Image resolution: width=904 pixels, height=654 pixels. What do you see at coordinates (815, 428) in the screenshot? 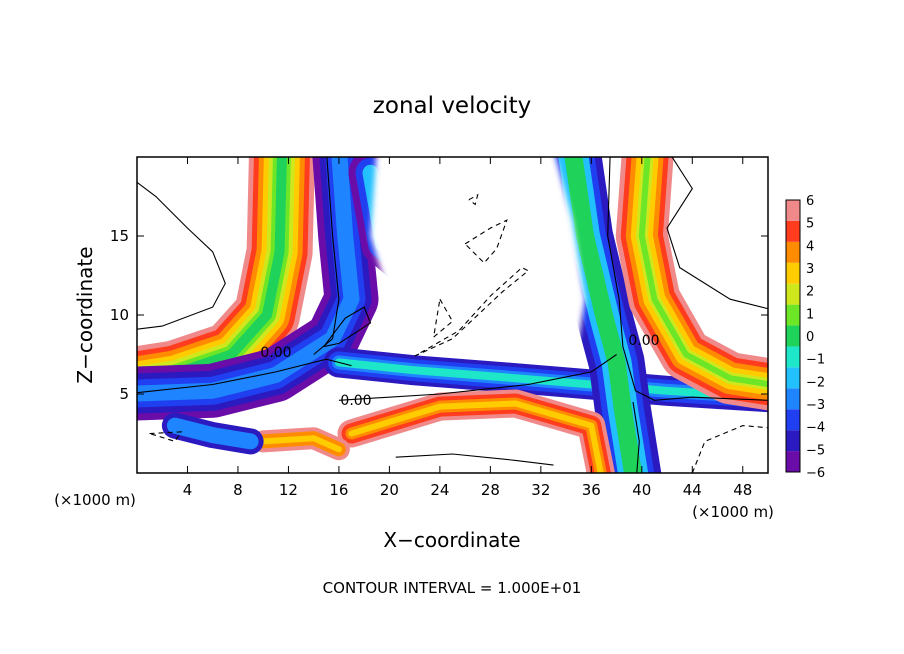
I see `colorbar-tick-label: −4` at bounding box center [815, 428].